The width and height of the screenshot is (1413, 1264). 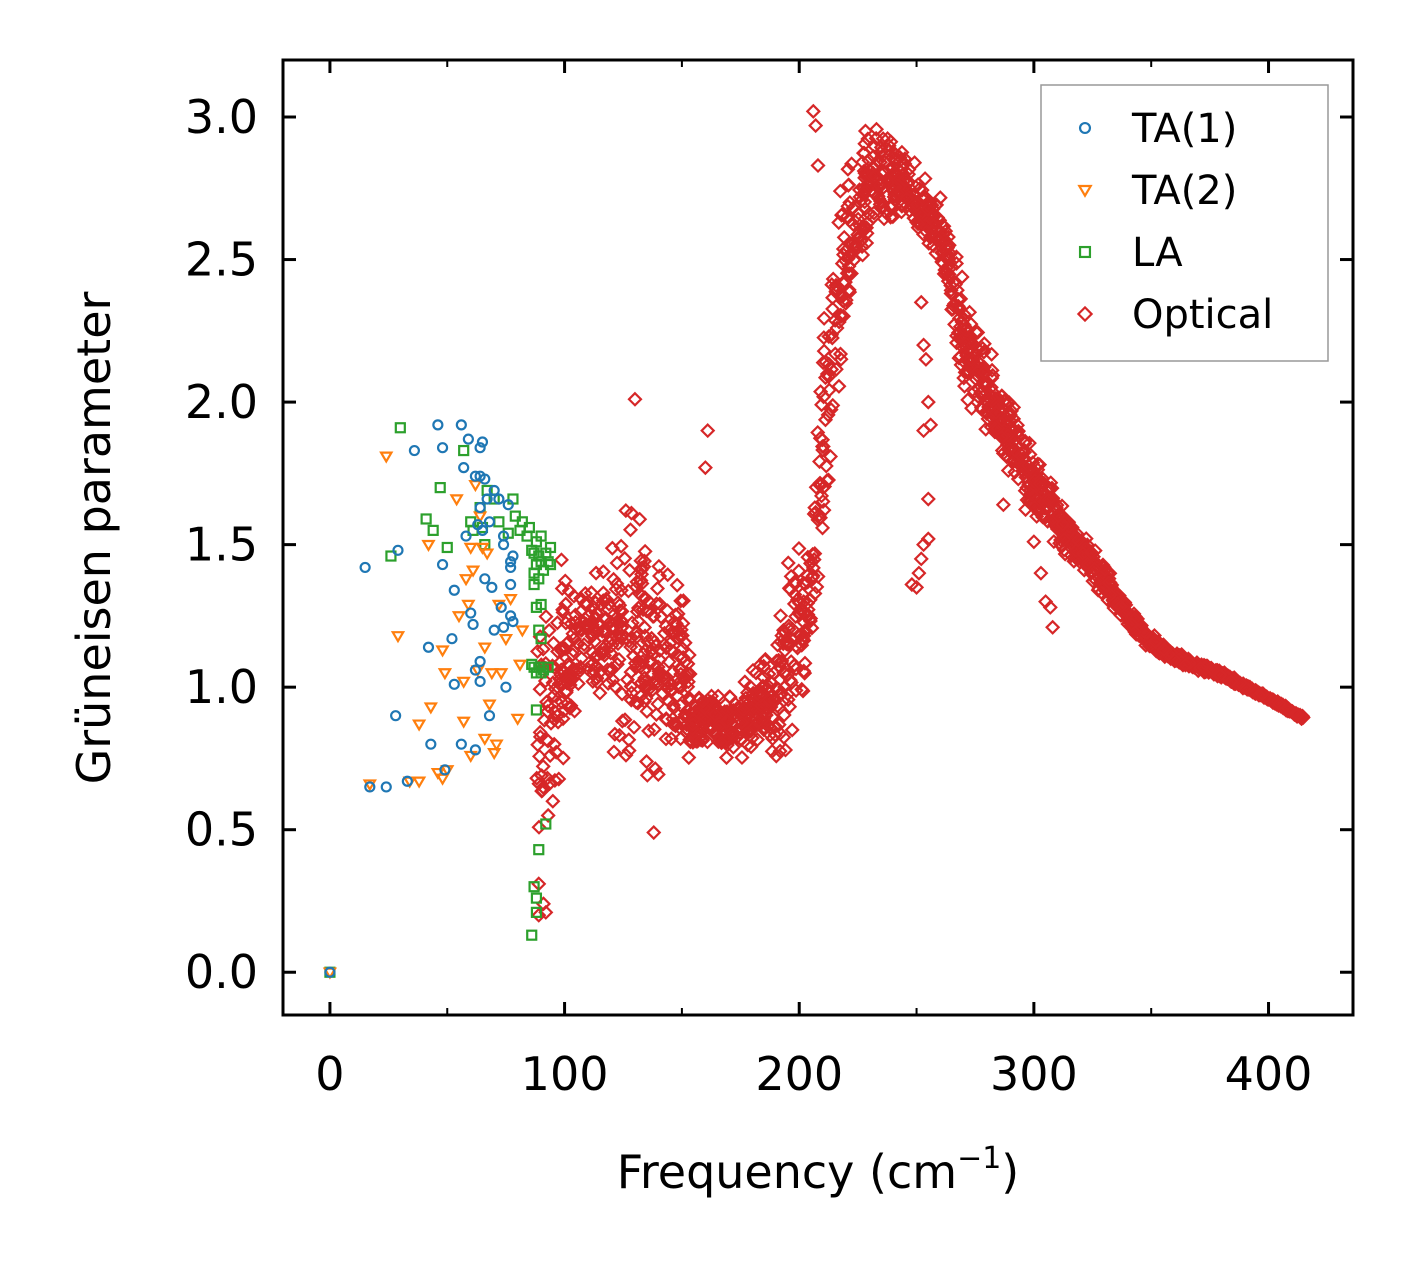 I want to click on legend-marker, so click(x=1085, y=252).